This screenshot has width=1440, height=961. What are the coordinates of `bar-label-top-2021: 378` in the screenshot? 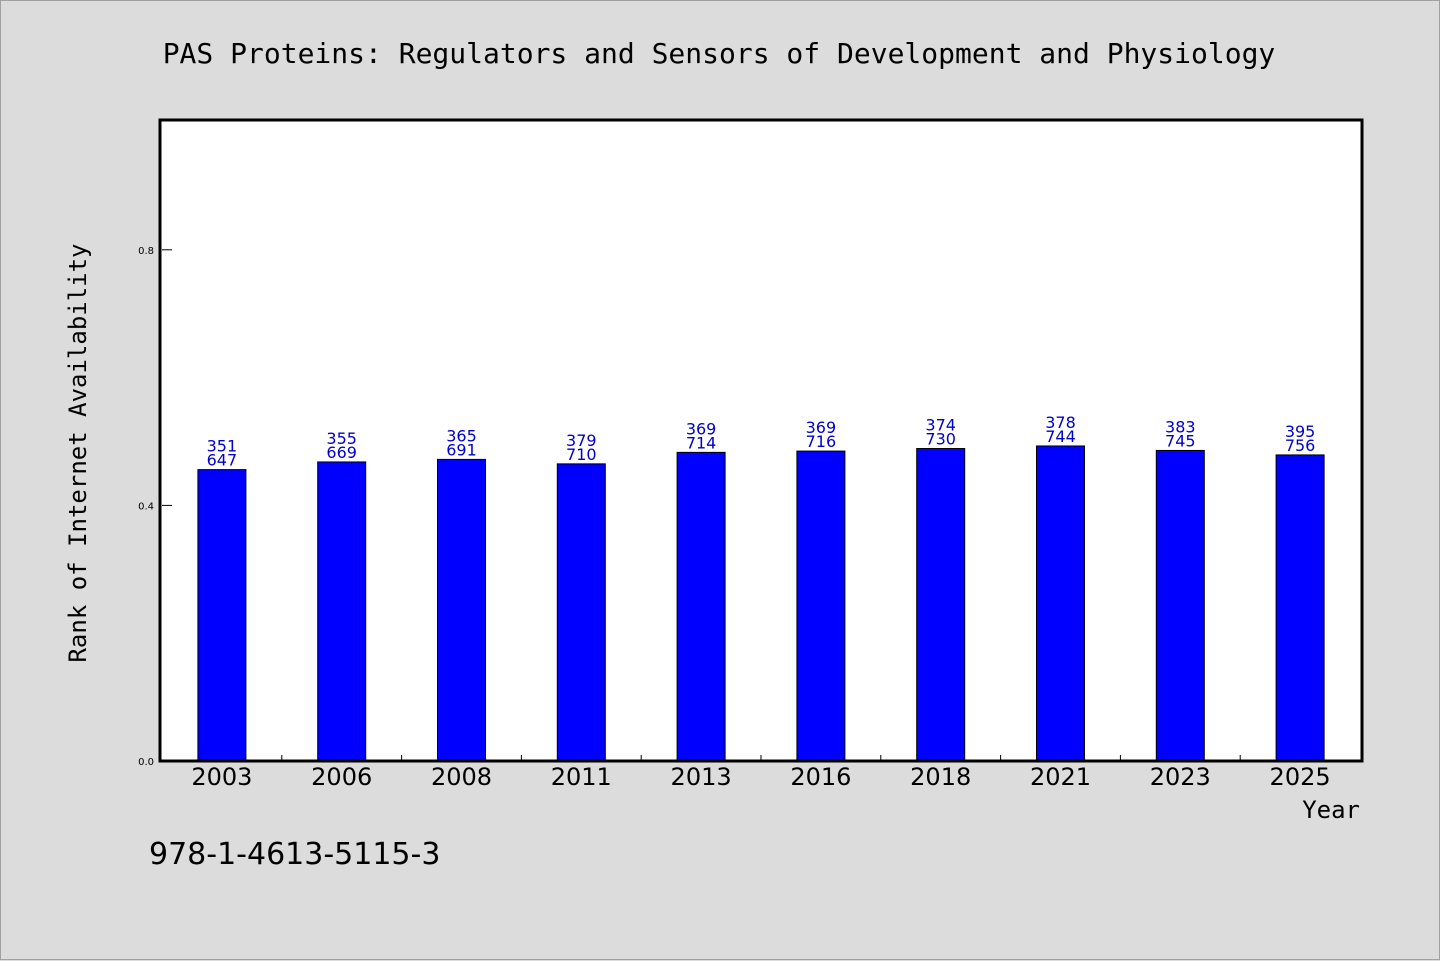 It's located at (1060, 422).